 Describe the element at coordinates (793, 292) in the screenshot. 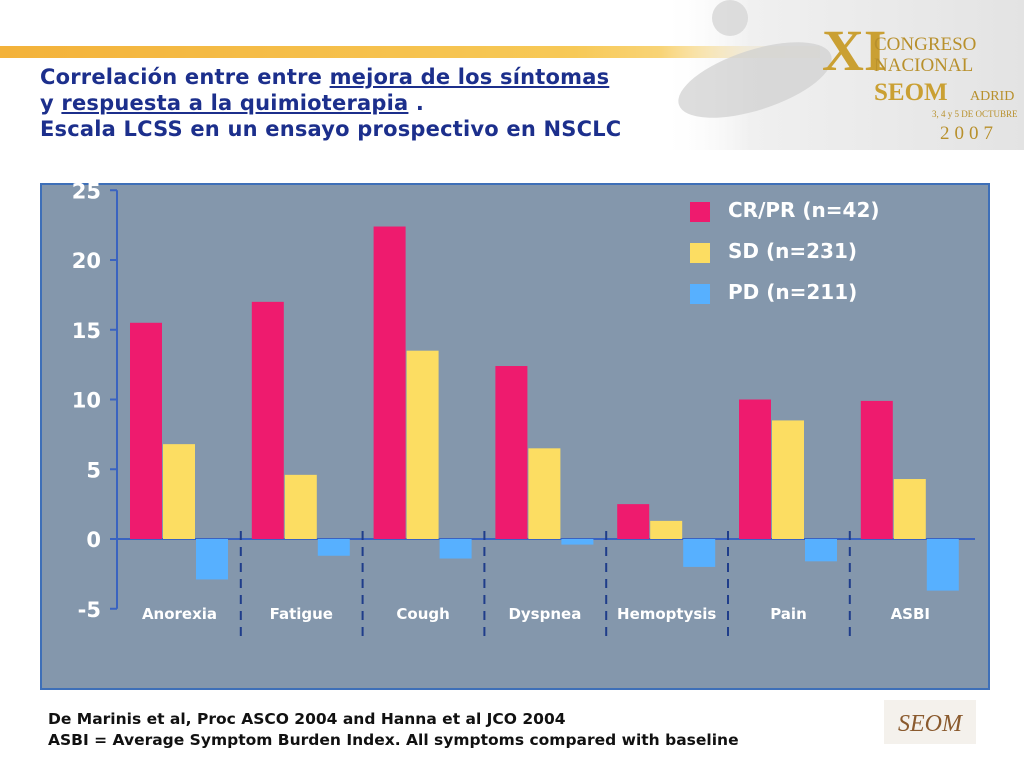

I see `legend-label-pd: PD (n=211)` at that location.